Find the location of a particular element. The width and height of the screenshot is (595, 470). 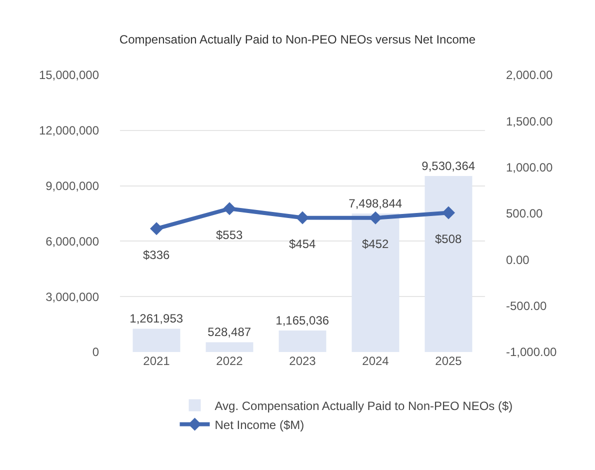

data-label: $454 is located at coordinates (302, 244).